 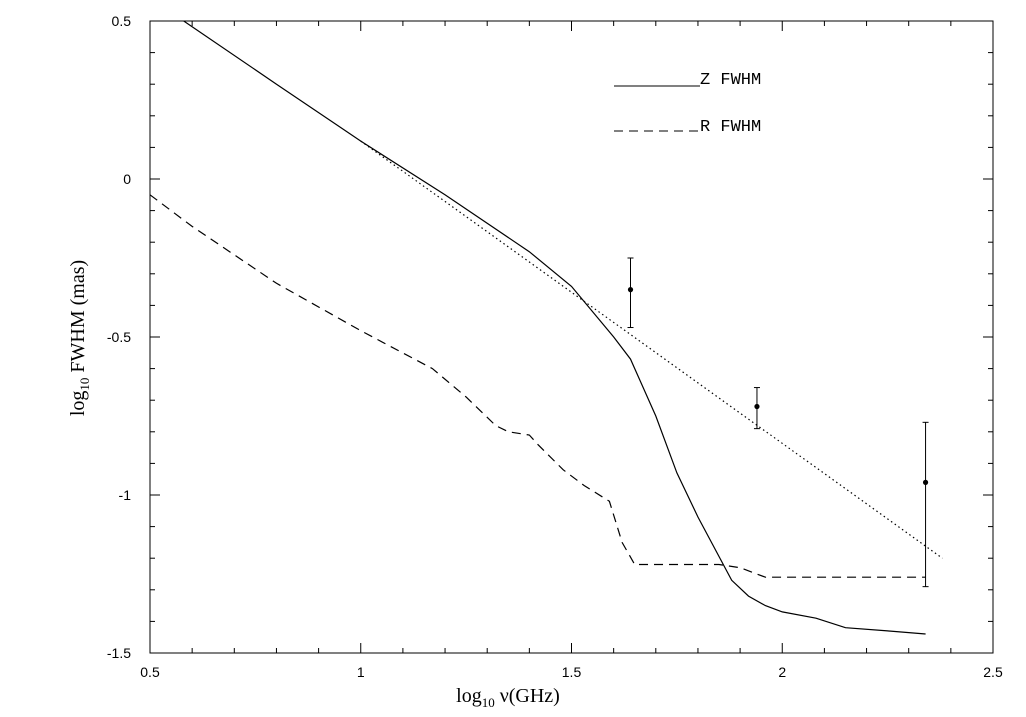 What do you see at coordinates (119, 653) in the screenshot?
I see `y-tick-label: -1.5` at bounding box center [119, 653].